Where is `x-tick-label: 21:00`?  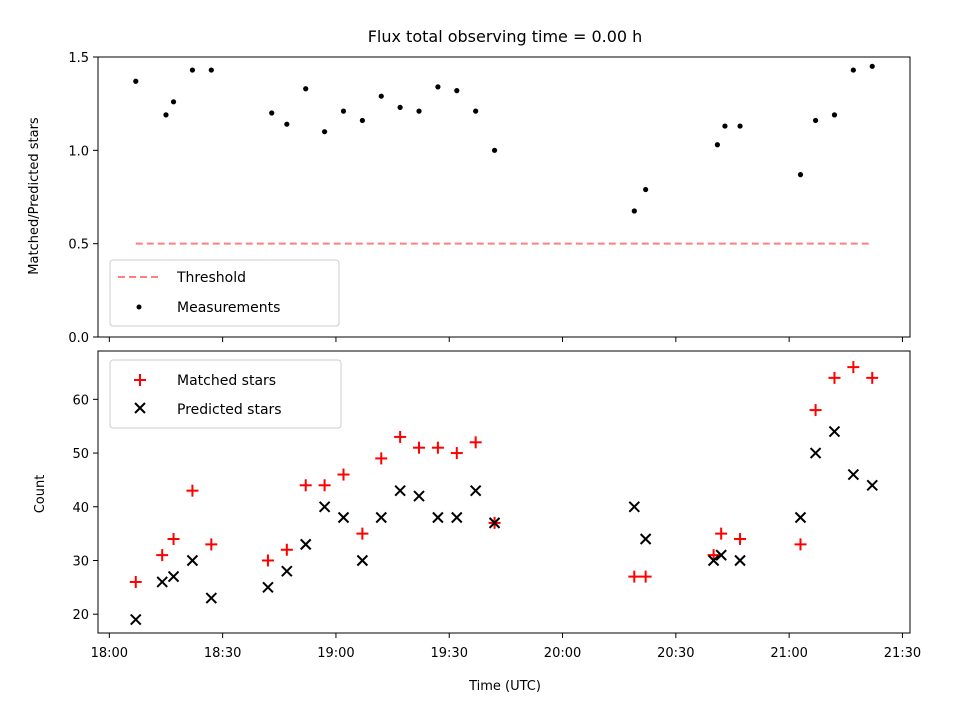
x-tick-label: 21:00 is located at coordinates (788, 653).